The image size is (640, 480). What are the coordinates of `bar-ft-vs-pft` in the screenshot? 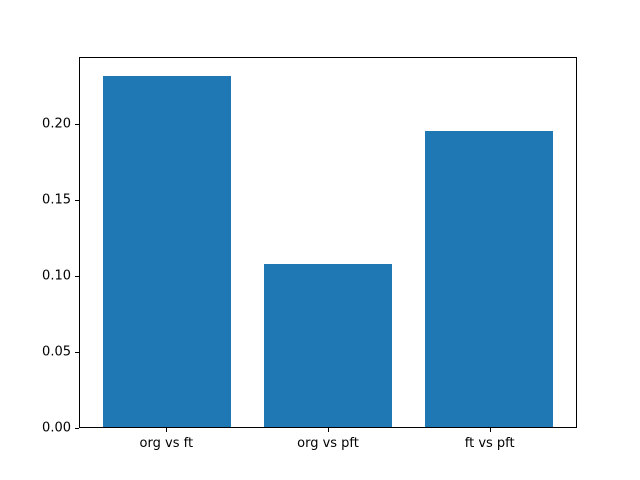 It's located at (489, 278).